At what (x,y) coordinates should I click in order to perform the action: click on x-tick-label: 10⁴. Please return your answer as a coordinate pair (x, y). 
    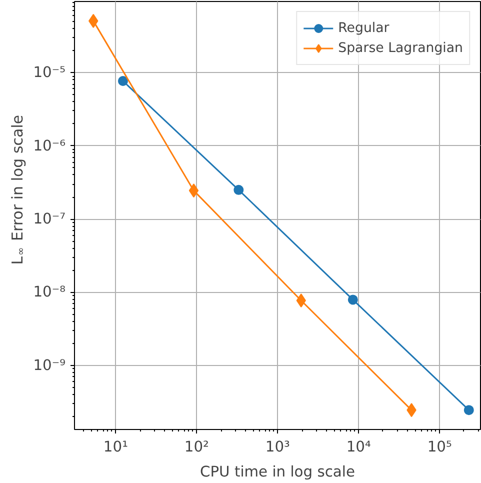
    Looking at the image, I should click on (359, 447).